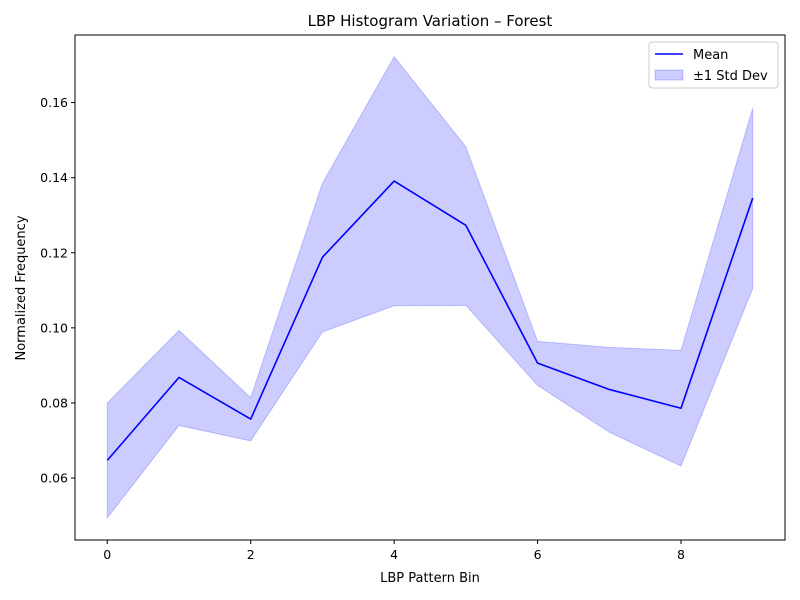  What do you see at coordinates (54, 402) in the screenshot?
I see `y-tick-label: 0.08` at bounding box center [54, 402].